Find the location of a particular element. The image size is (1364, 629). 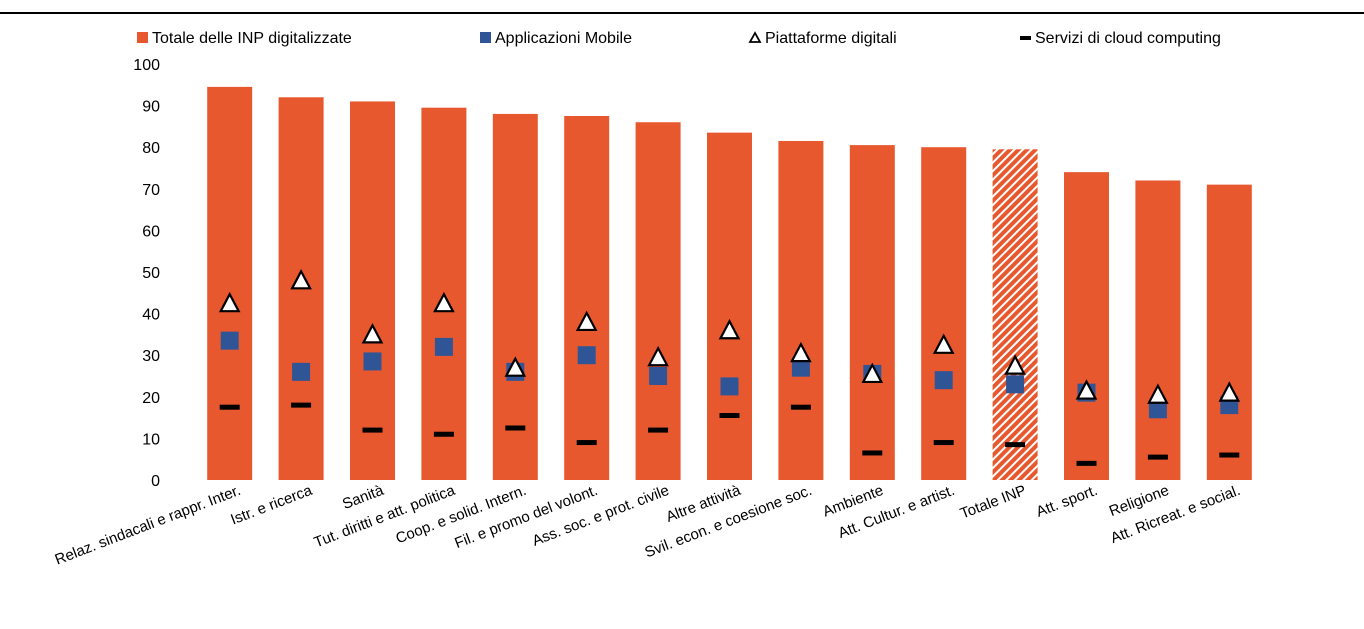

y-tick-label: 50 is located at coordinates (151, 273).